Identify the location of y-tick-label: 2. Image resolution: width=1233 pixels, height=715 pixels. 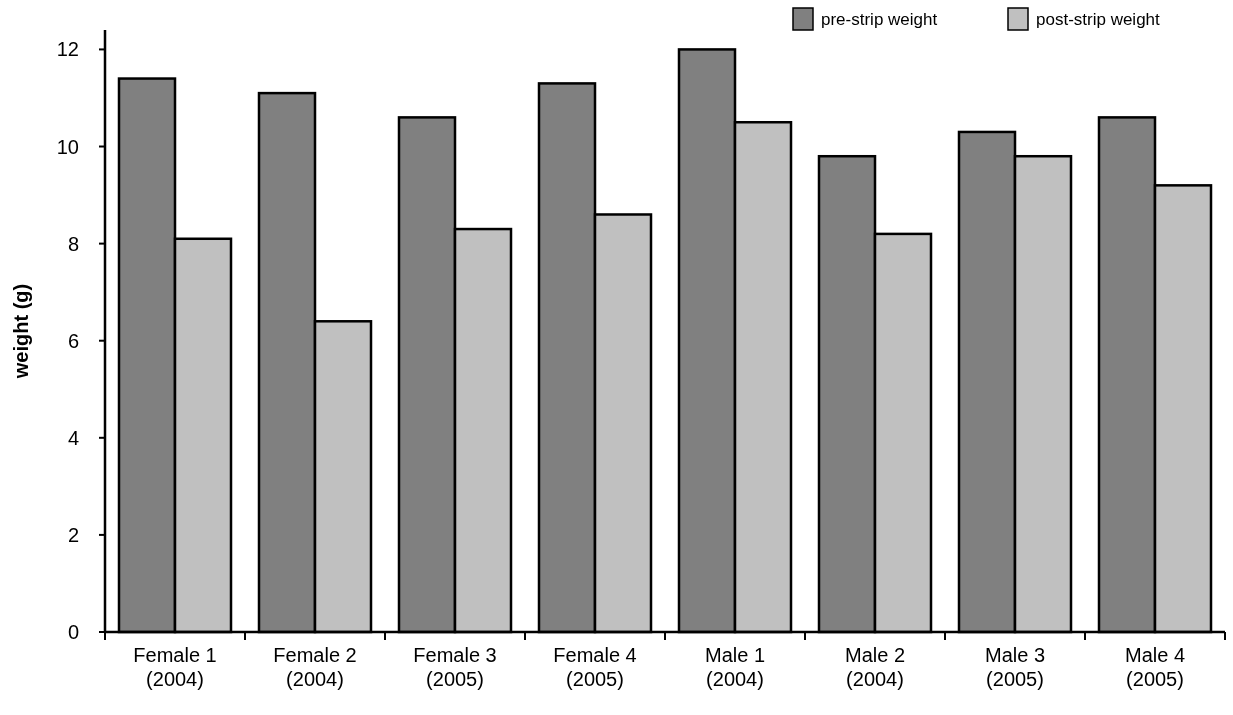
(73, 534).